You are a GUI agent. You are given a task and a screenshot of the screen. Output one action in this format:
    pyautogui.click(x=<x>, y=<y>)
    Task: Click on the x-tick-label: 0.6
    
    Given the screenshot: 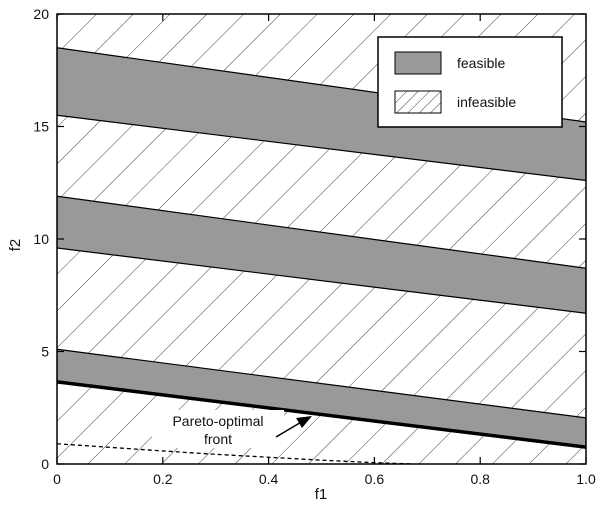 What is the action you would take?
    pyautogui.click(x=375, y=479)
    